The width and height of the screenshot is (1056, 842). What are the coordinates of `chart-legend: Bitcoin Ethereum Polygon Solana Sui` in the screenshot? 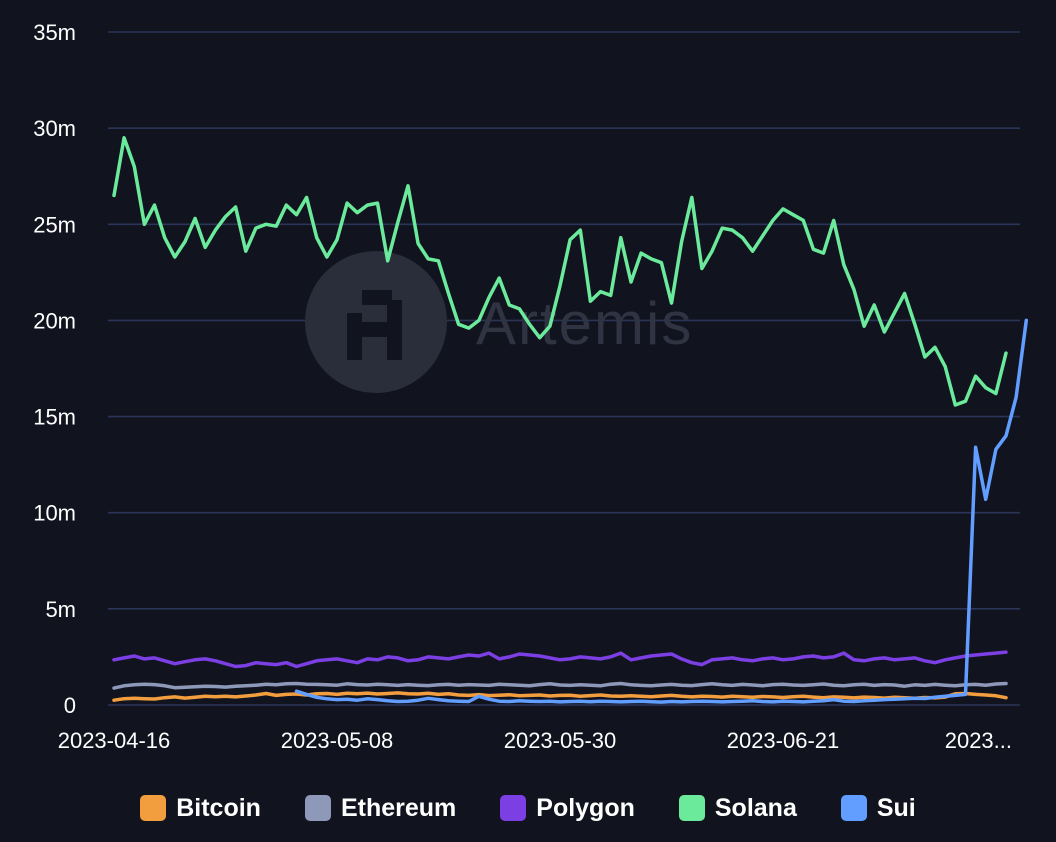 It's located at (528, 808).